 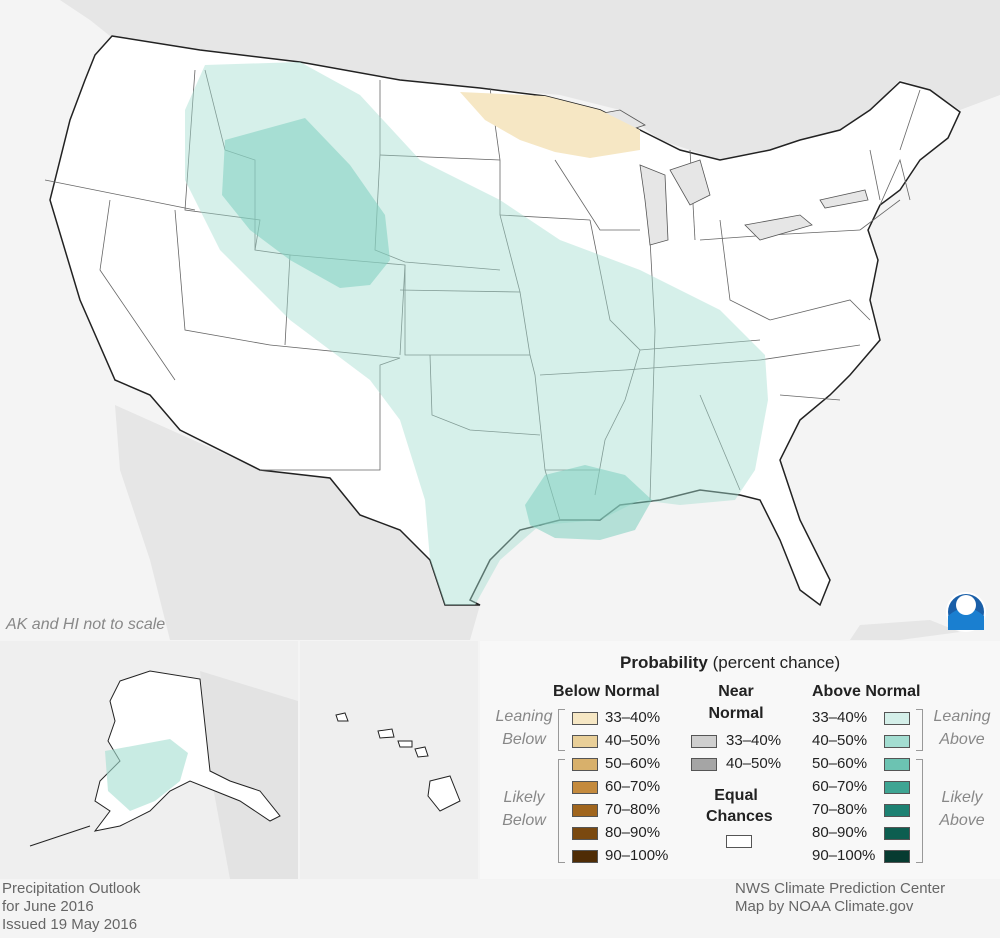 I want to click on hawaii-inset, so click(x=389, y=760).